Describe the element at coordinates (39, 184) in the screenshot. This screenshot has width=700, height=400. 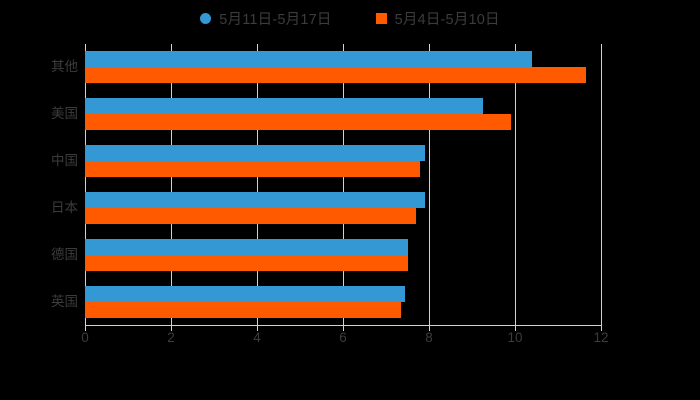
I see `y-axis-labels: 其他美国中国日本德国英国` at that location.